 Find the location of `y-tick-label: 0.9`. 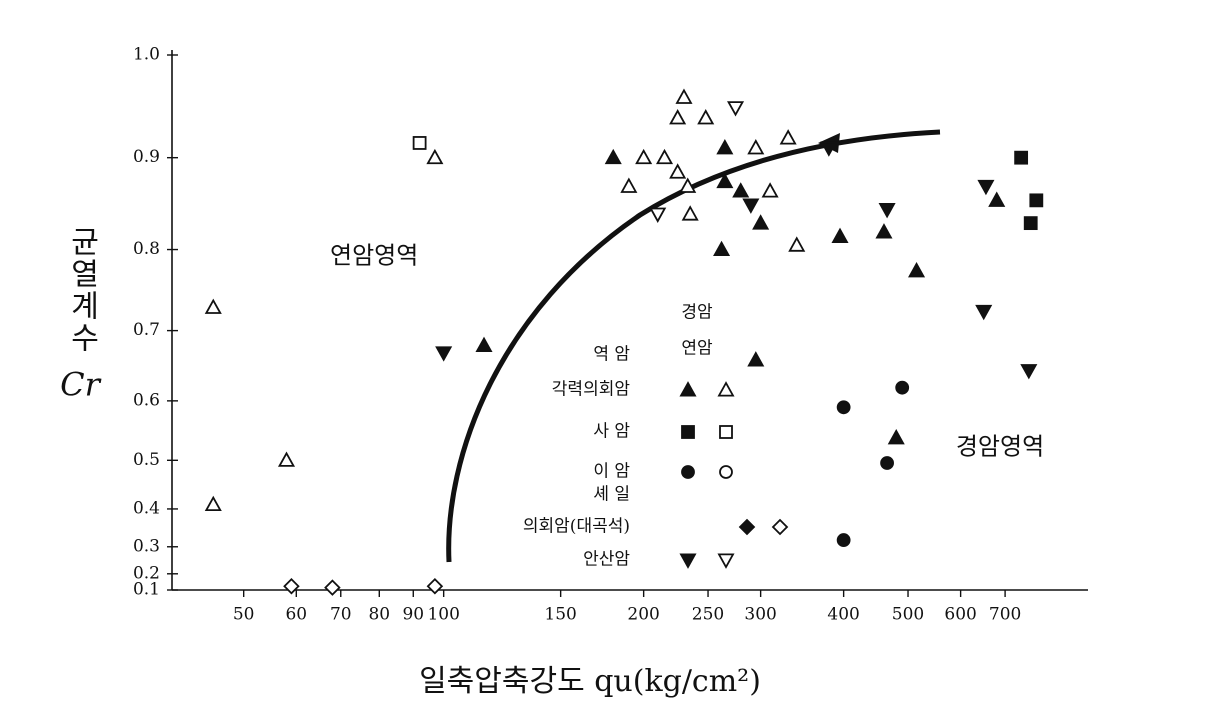

y-tick-label: 0.9 is located at coordinates (146, 157).